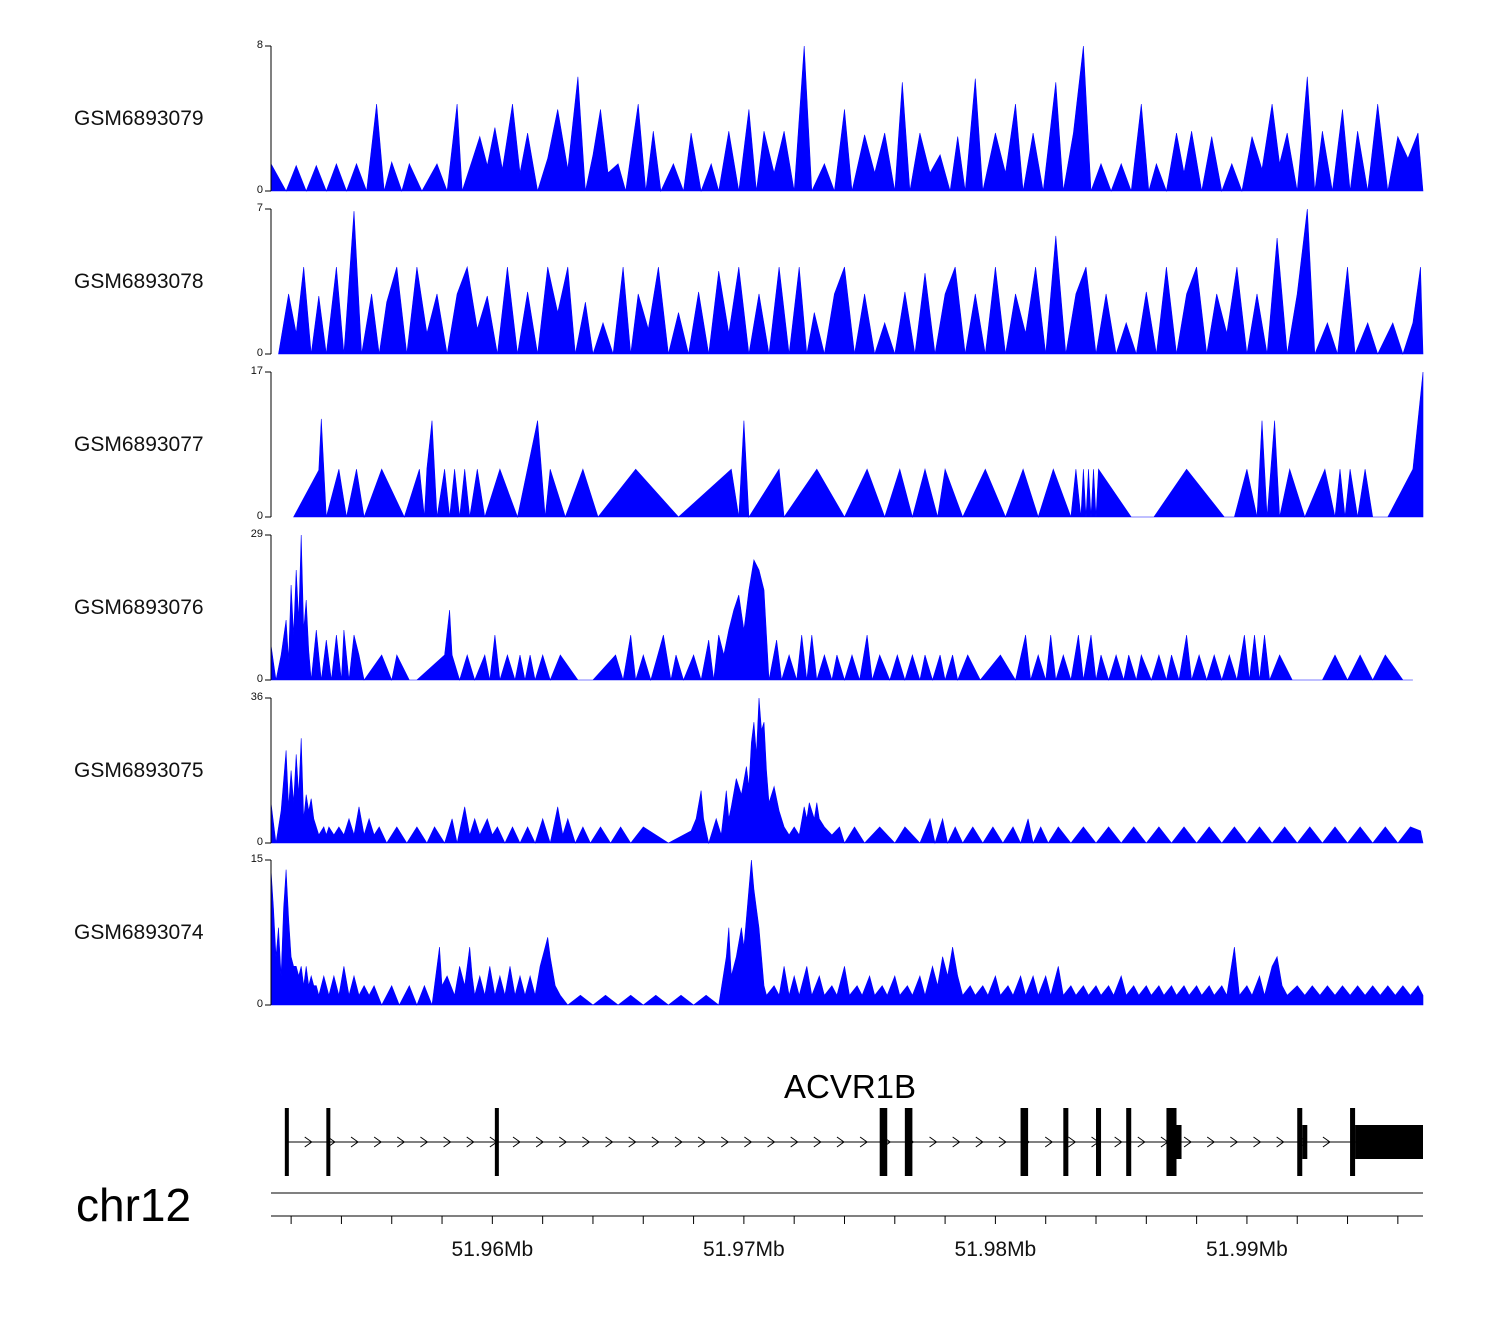  What do you see at coordinates (850, 1086) in the screenshot?
I see `gene-name: ACVR1B` at bounding box center [850, 1086].